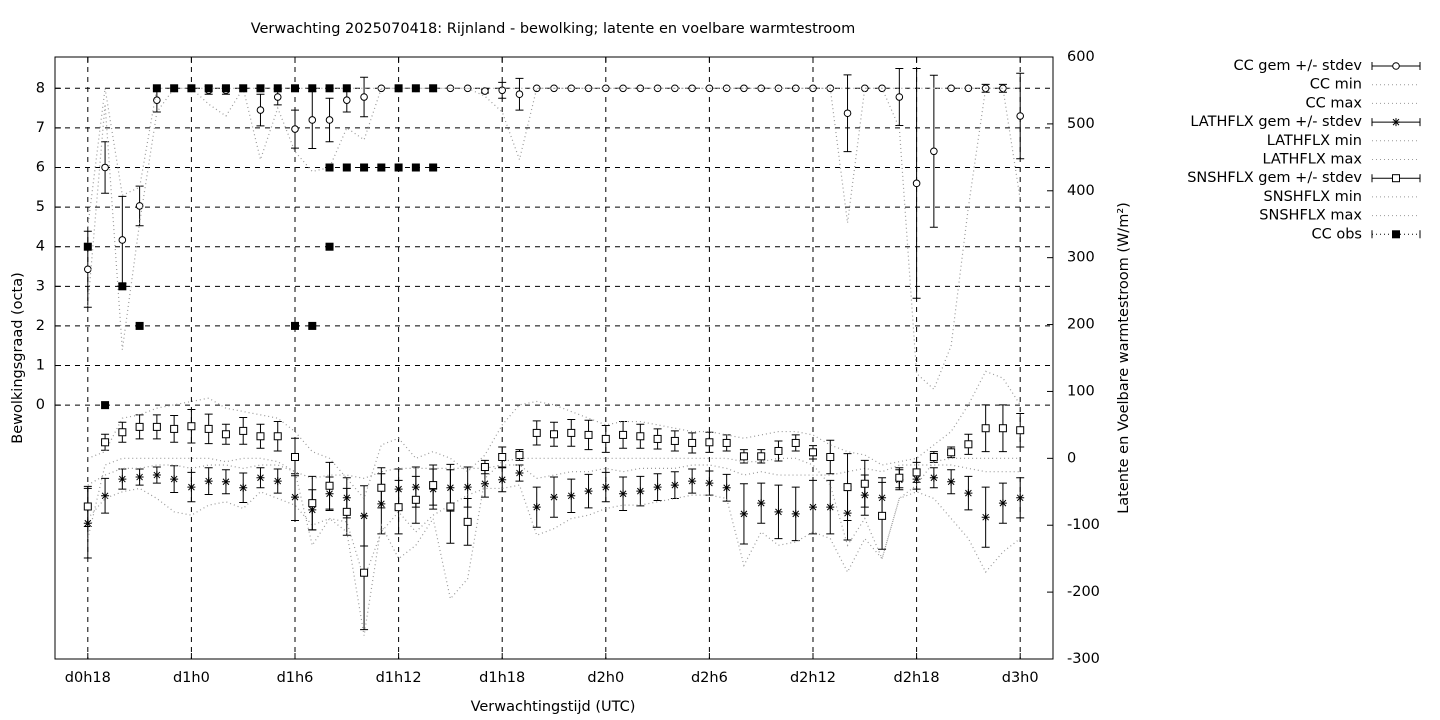  I want to click on y-axis-label: Bewolkingsgraad (octa), so click(18, 357).